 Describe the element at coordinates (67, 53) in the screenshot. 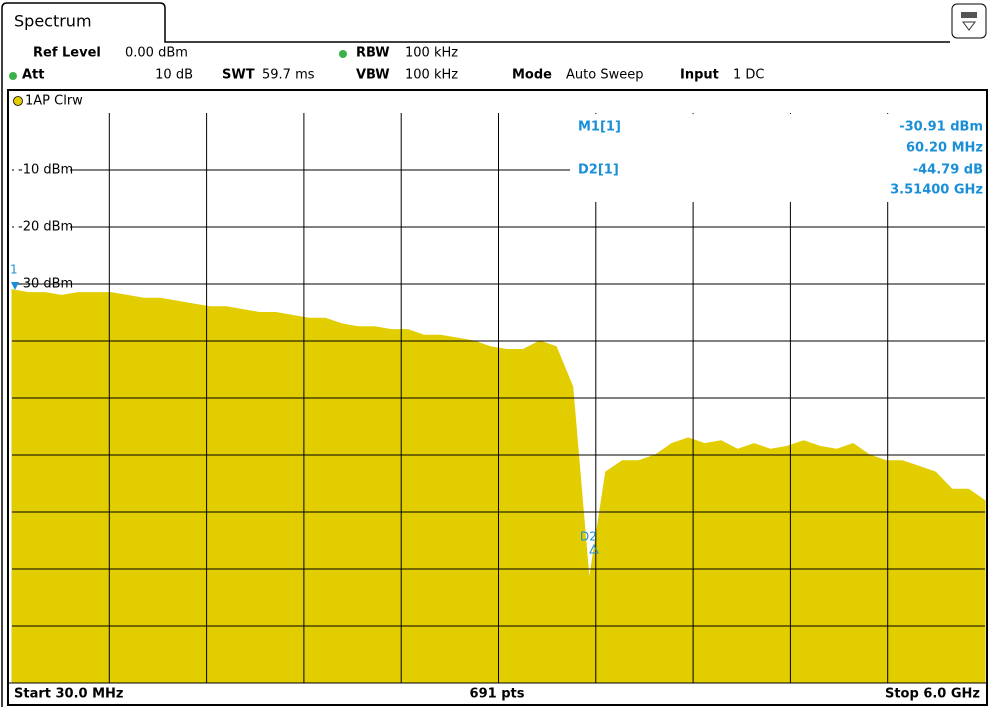

I see `ref-level-label: Ref Level` at that location.